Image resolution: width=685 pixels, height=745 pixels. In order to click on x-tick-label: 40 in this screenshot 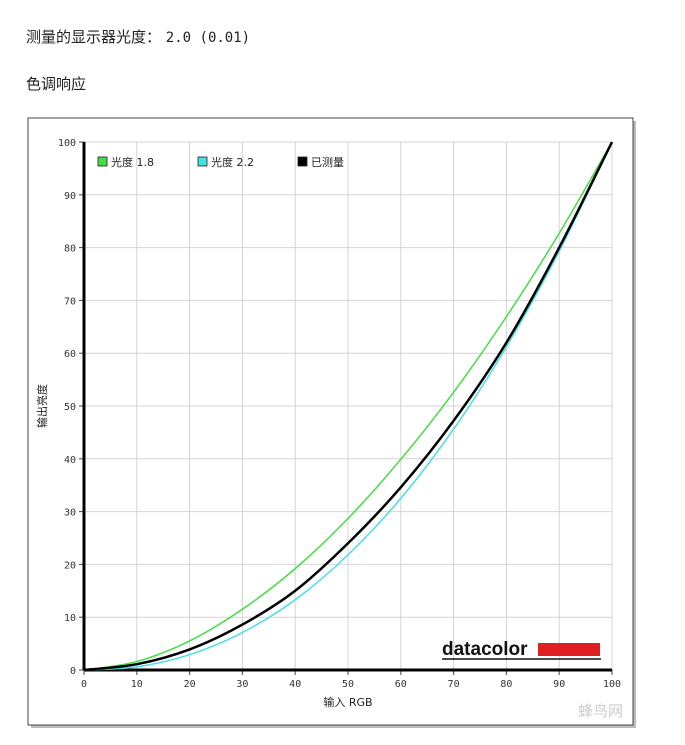, I will do `click(295, 684)`.